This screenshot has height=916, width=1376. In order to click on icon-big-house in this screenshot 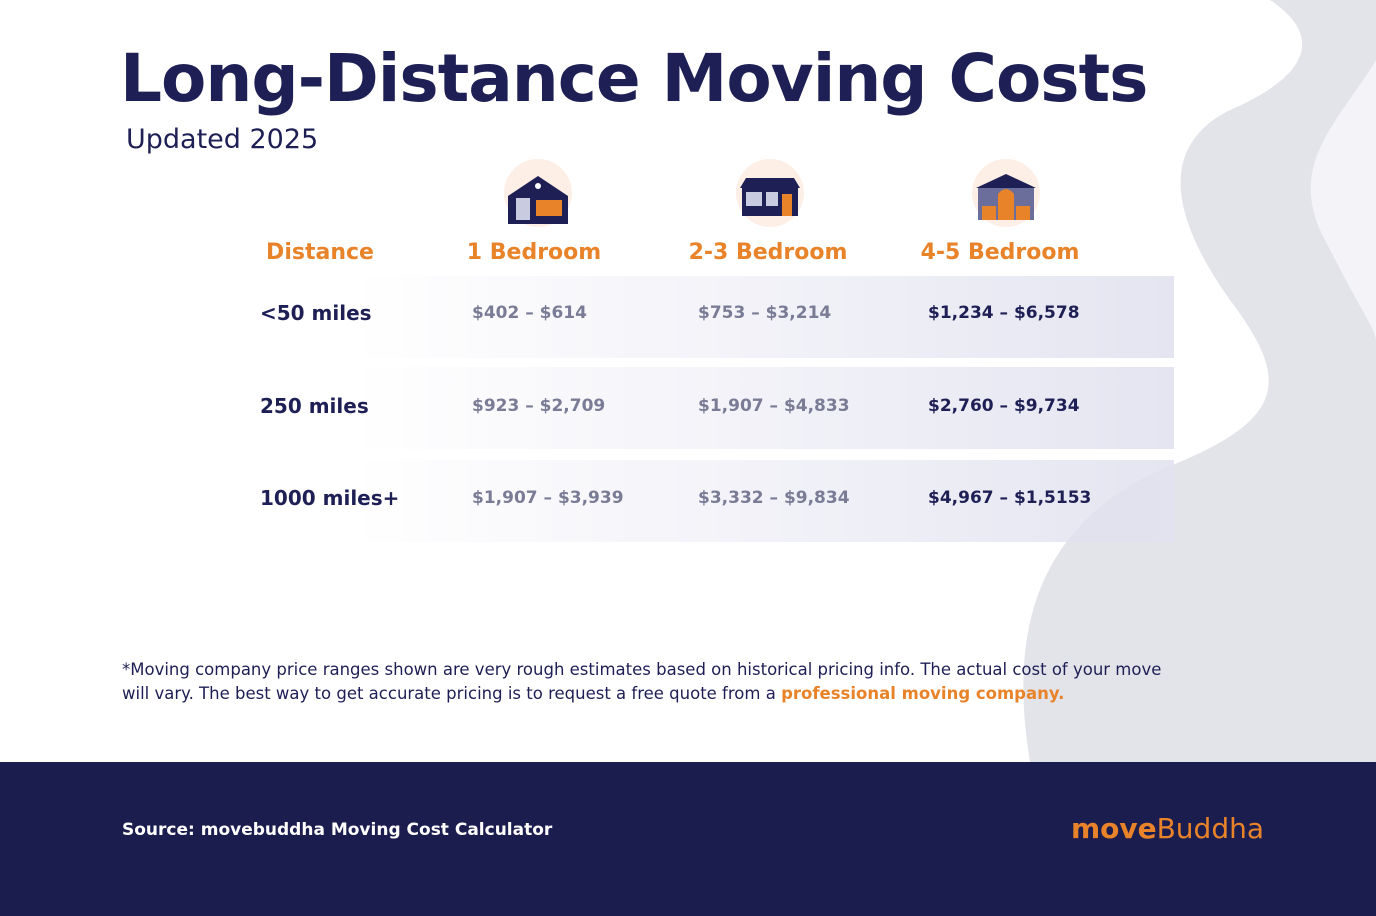, I will do `click(1006, 193)`.